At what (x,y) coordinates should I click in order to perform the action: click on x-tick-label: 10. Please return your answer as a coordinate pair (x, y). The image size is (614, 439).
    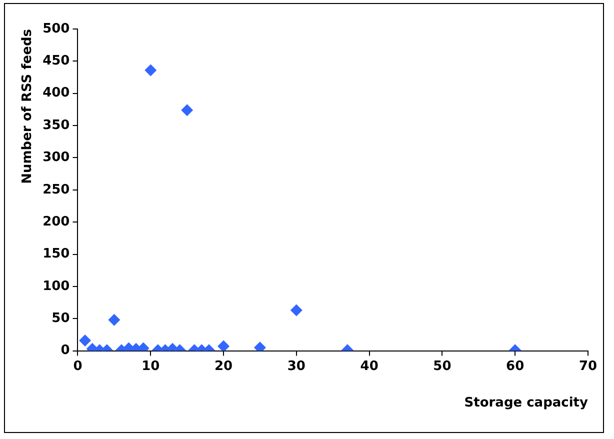
    Looking at the image, I should click on (151, 366).